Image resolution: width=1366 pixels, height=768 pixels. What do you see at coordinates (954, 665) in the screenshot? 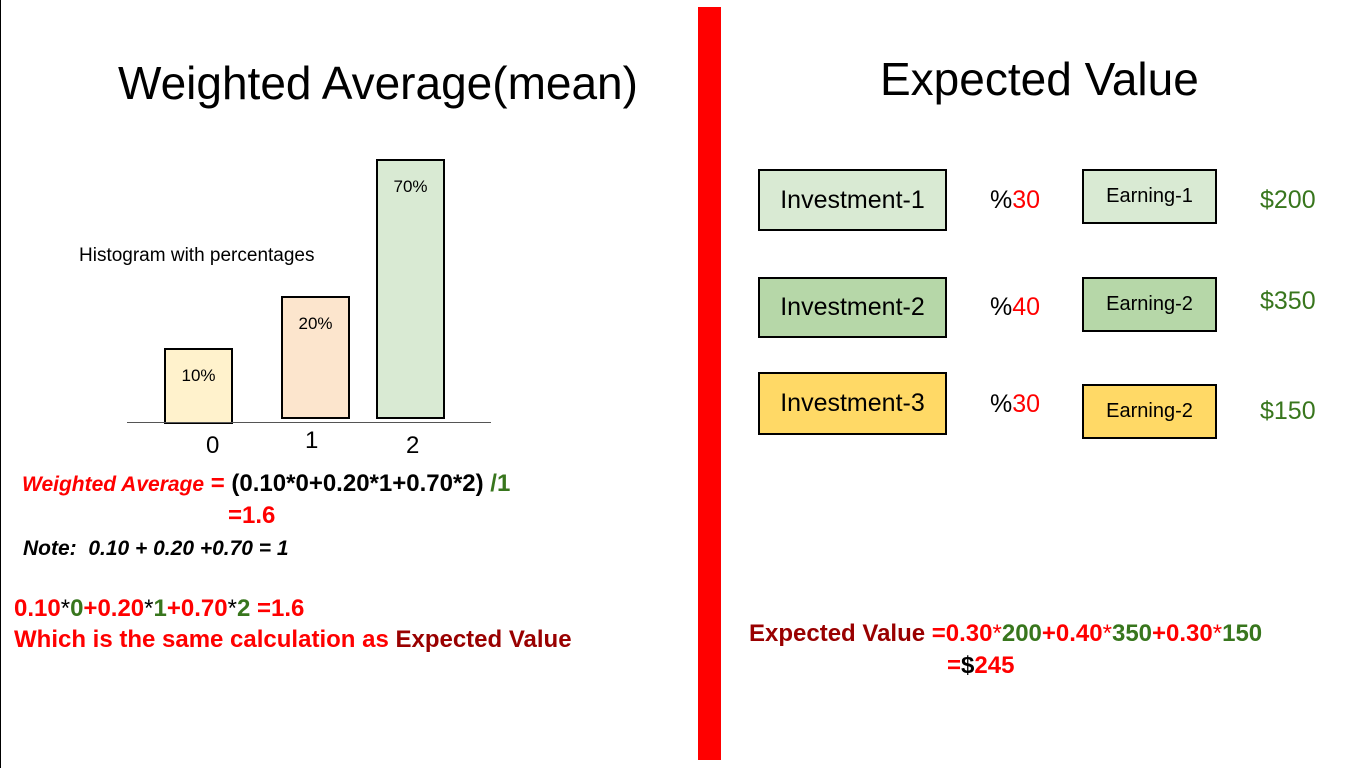
I see `ev-result-eq: =` at bounding box center [954, 665].